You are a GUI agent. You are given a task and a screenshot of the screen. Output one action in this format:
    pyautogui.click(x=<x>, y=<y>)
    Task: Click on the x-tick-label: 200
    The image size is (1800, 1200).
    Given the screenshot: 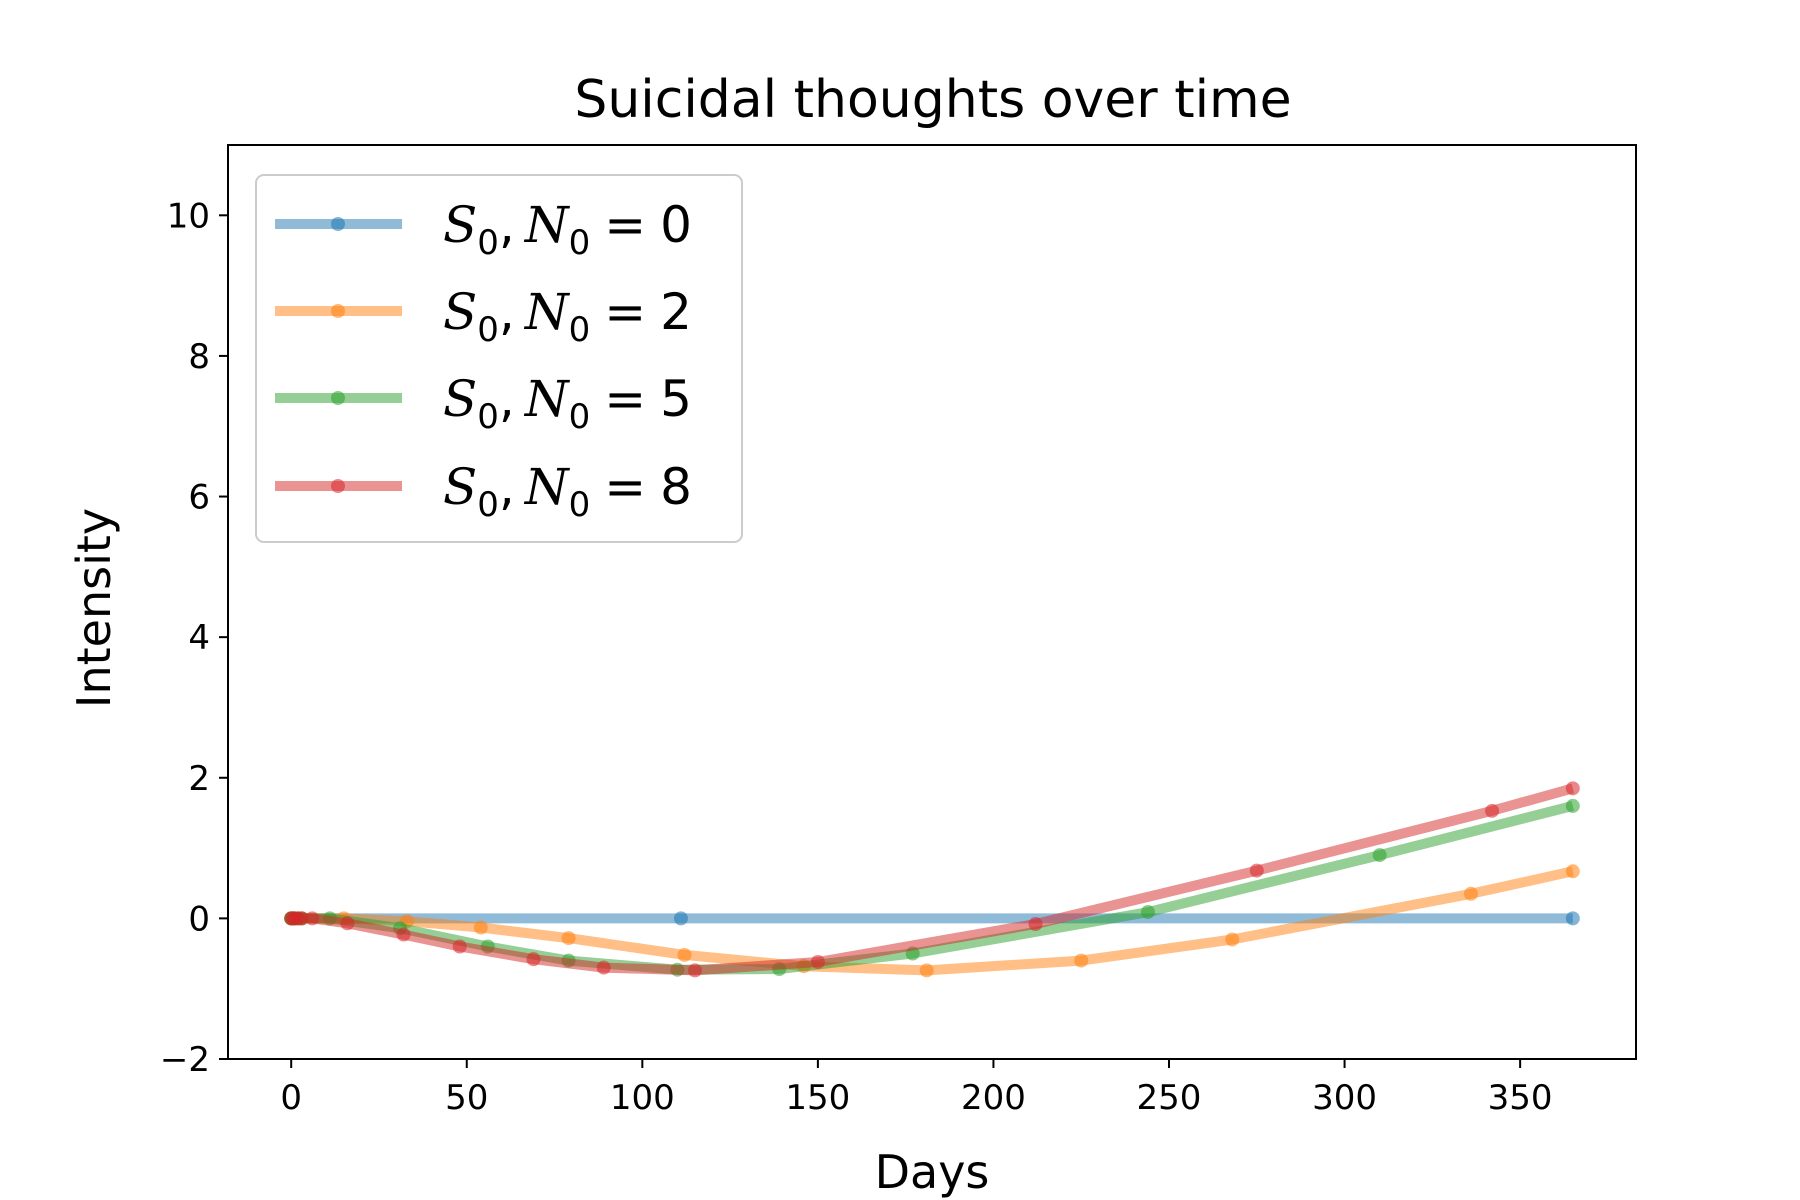 What is the action you would take?
    pyautogui.click(x=993, y=1098)
    